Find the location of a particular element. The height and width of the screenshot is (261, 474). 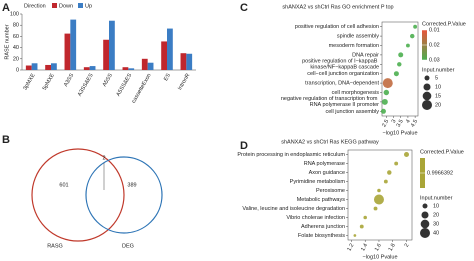

x-tick-label: 3pMXE is located at coordinates (29, 81).